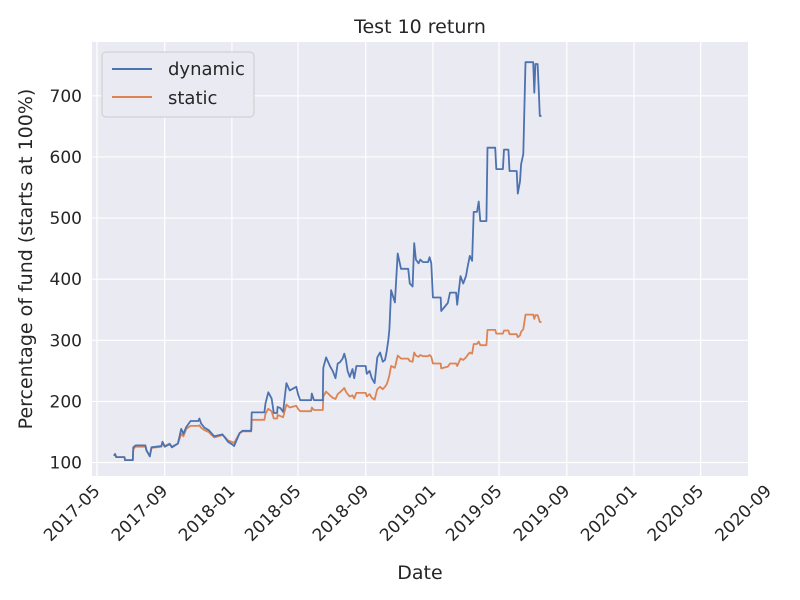  What do you see at coordinates (419, 573) in the screenshot?
I see `x-axis-label: Date` at bounding box center [419, 573].